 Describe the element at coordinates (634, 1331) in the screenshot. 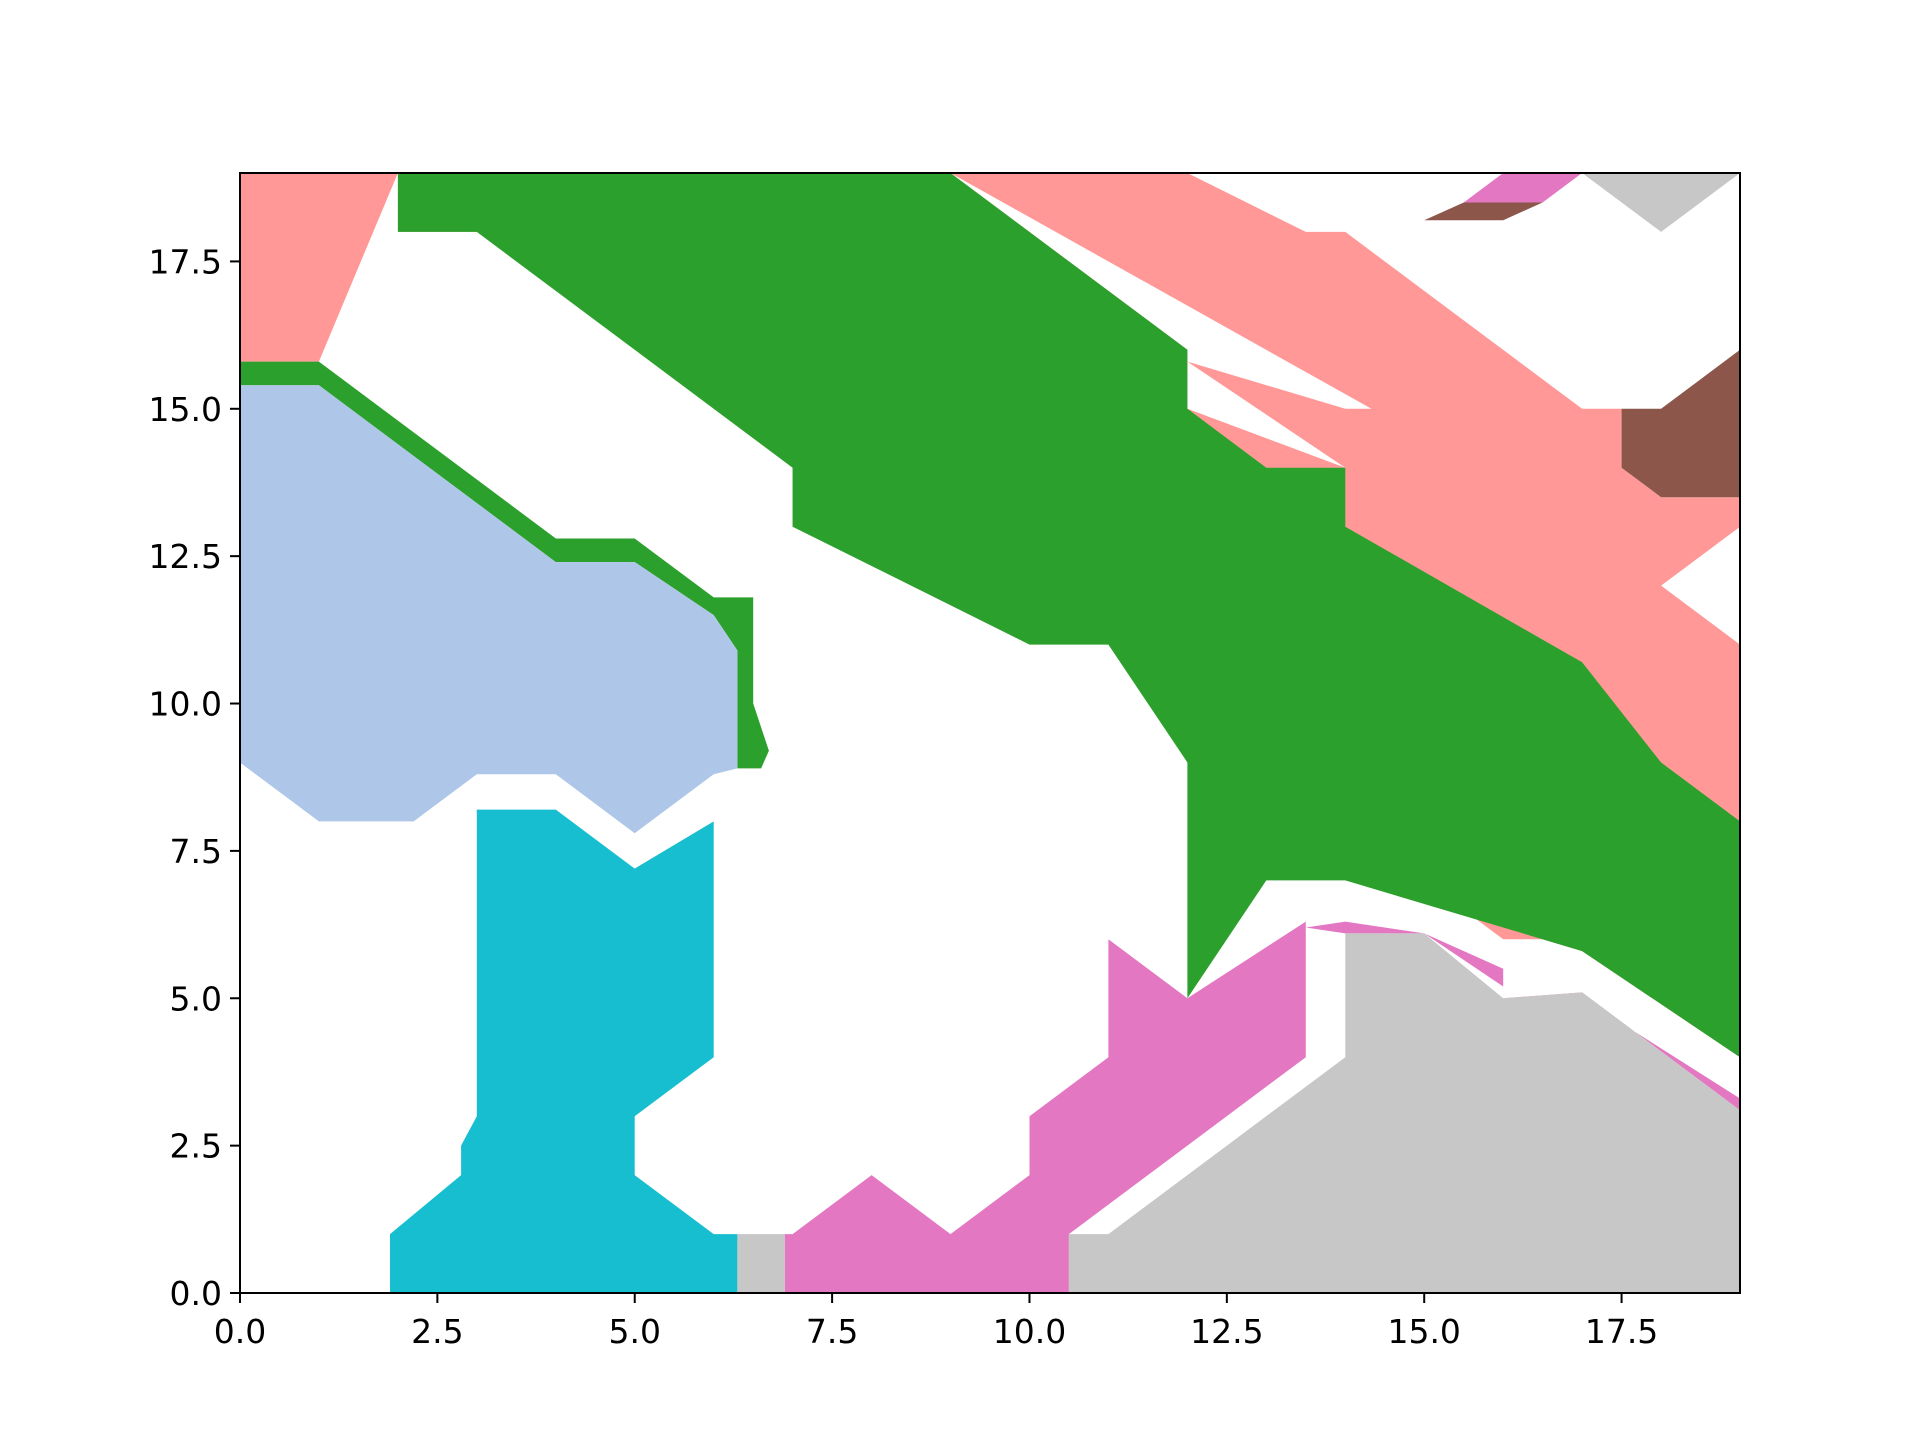

I see `x-tick-label: 5.0` at that location.